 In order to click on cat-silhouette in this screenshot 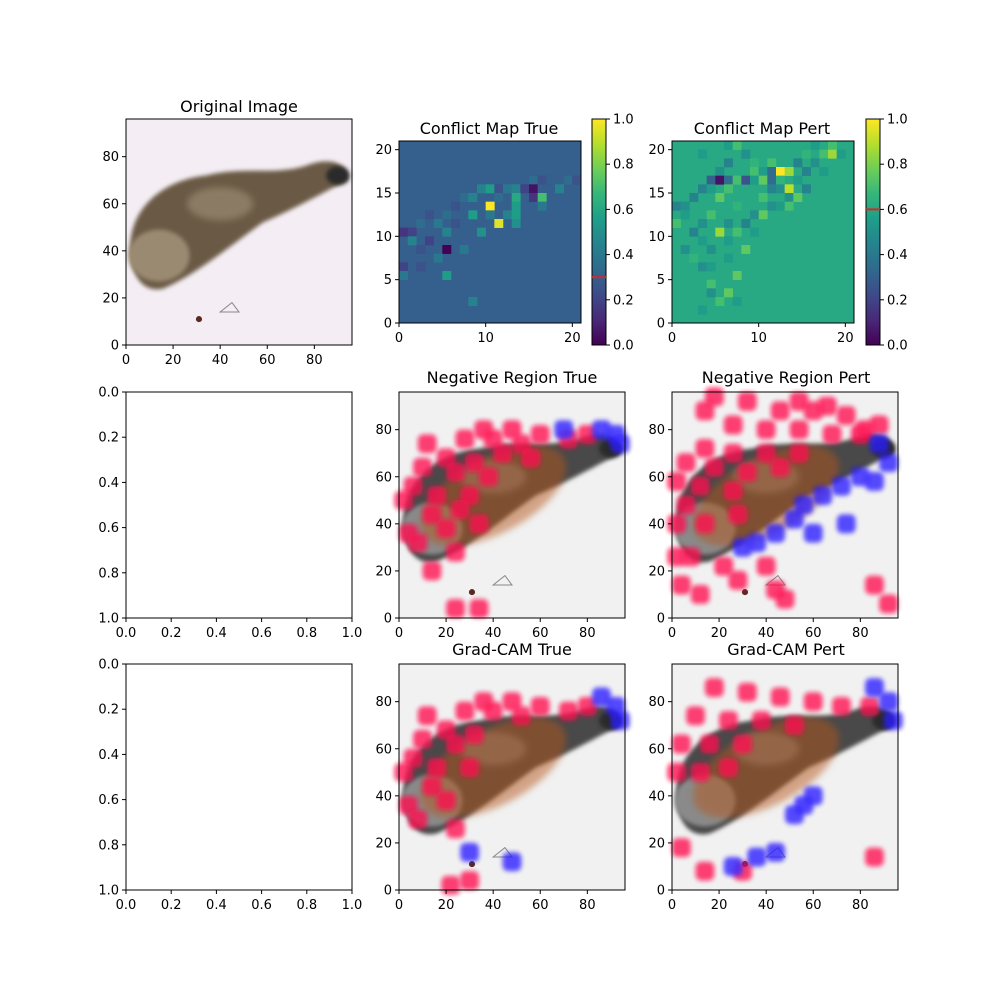, I will do `click(239, 242)`.